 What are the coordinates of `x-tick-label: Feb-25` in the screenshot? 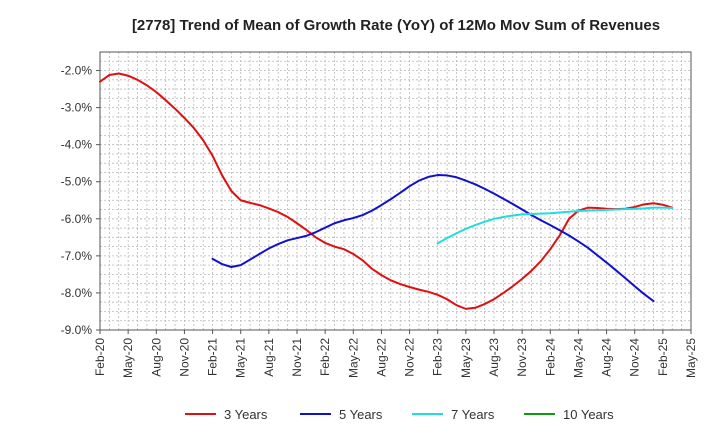 It's located at (663, 357).